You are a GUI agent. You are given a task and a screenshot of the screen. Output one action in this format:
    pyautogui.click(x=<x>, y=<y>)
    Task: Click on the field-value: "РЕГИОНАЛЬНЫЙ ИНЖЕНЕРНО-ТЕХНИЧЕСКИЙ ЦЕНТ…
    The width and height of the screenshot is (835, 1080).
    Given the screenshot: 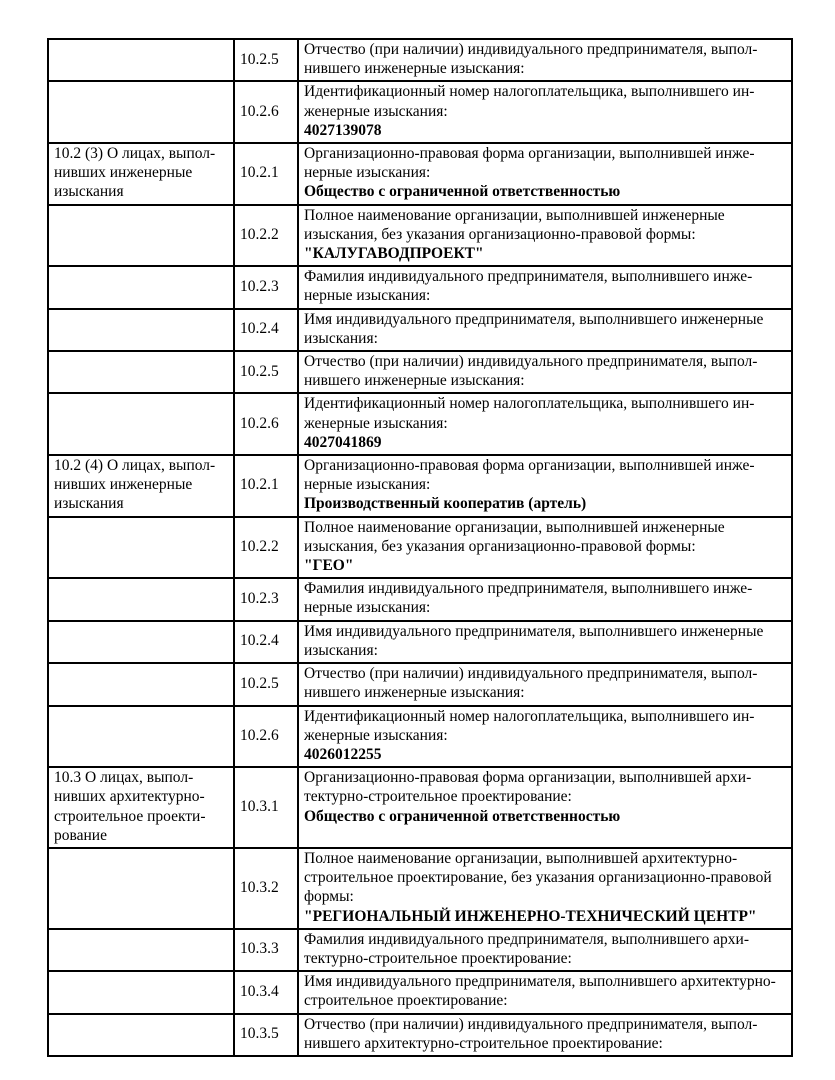 What is the action you would take?
    pyautogui.click(x=530, y=916)
    